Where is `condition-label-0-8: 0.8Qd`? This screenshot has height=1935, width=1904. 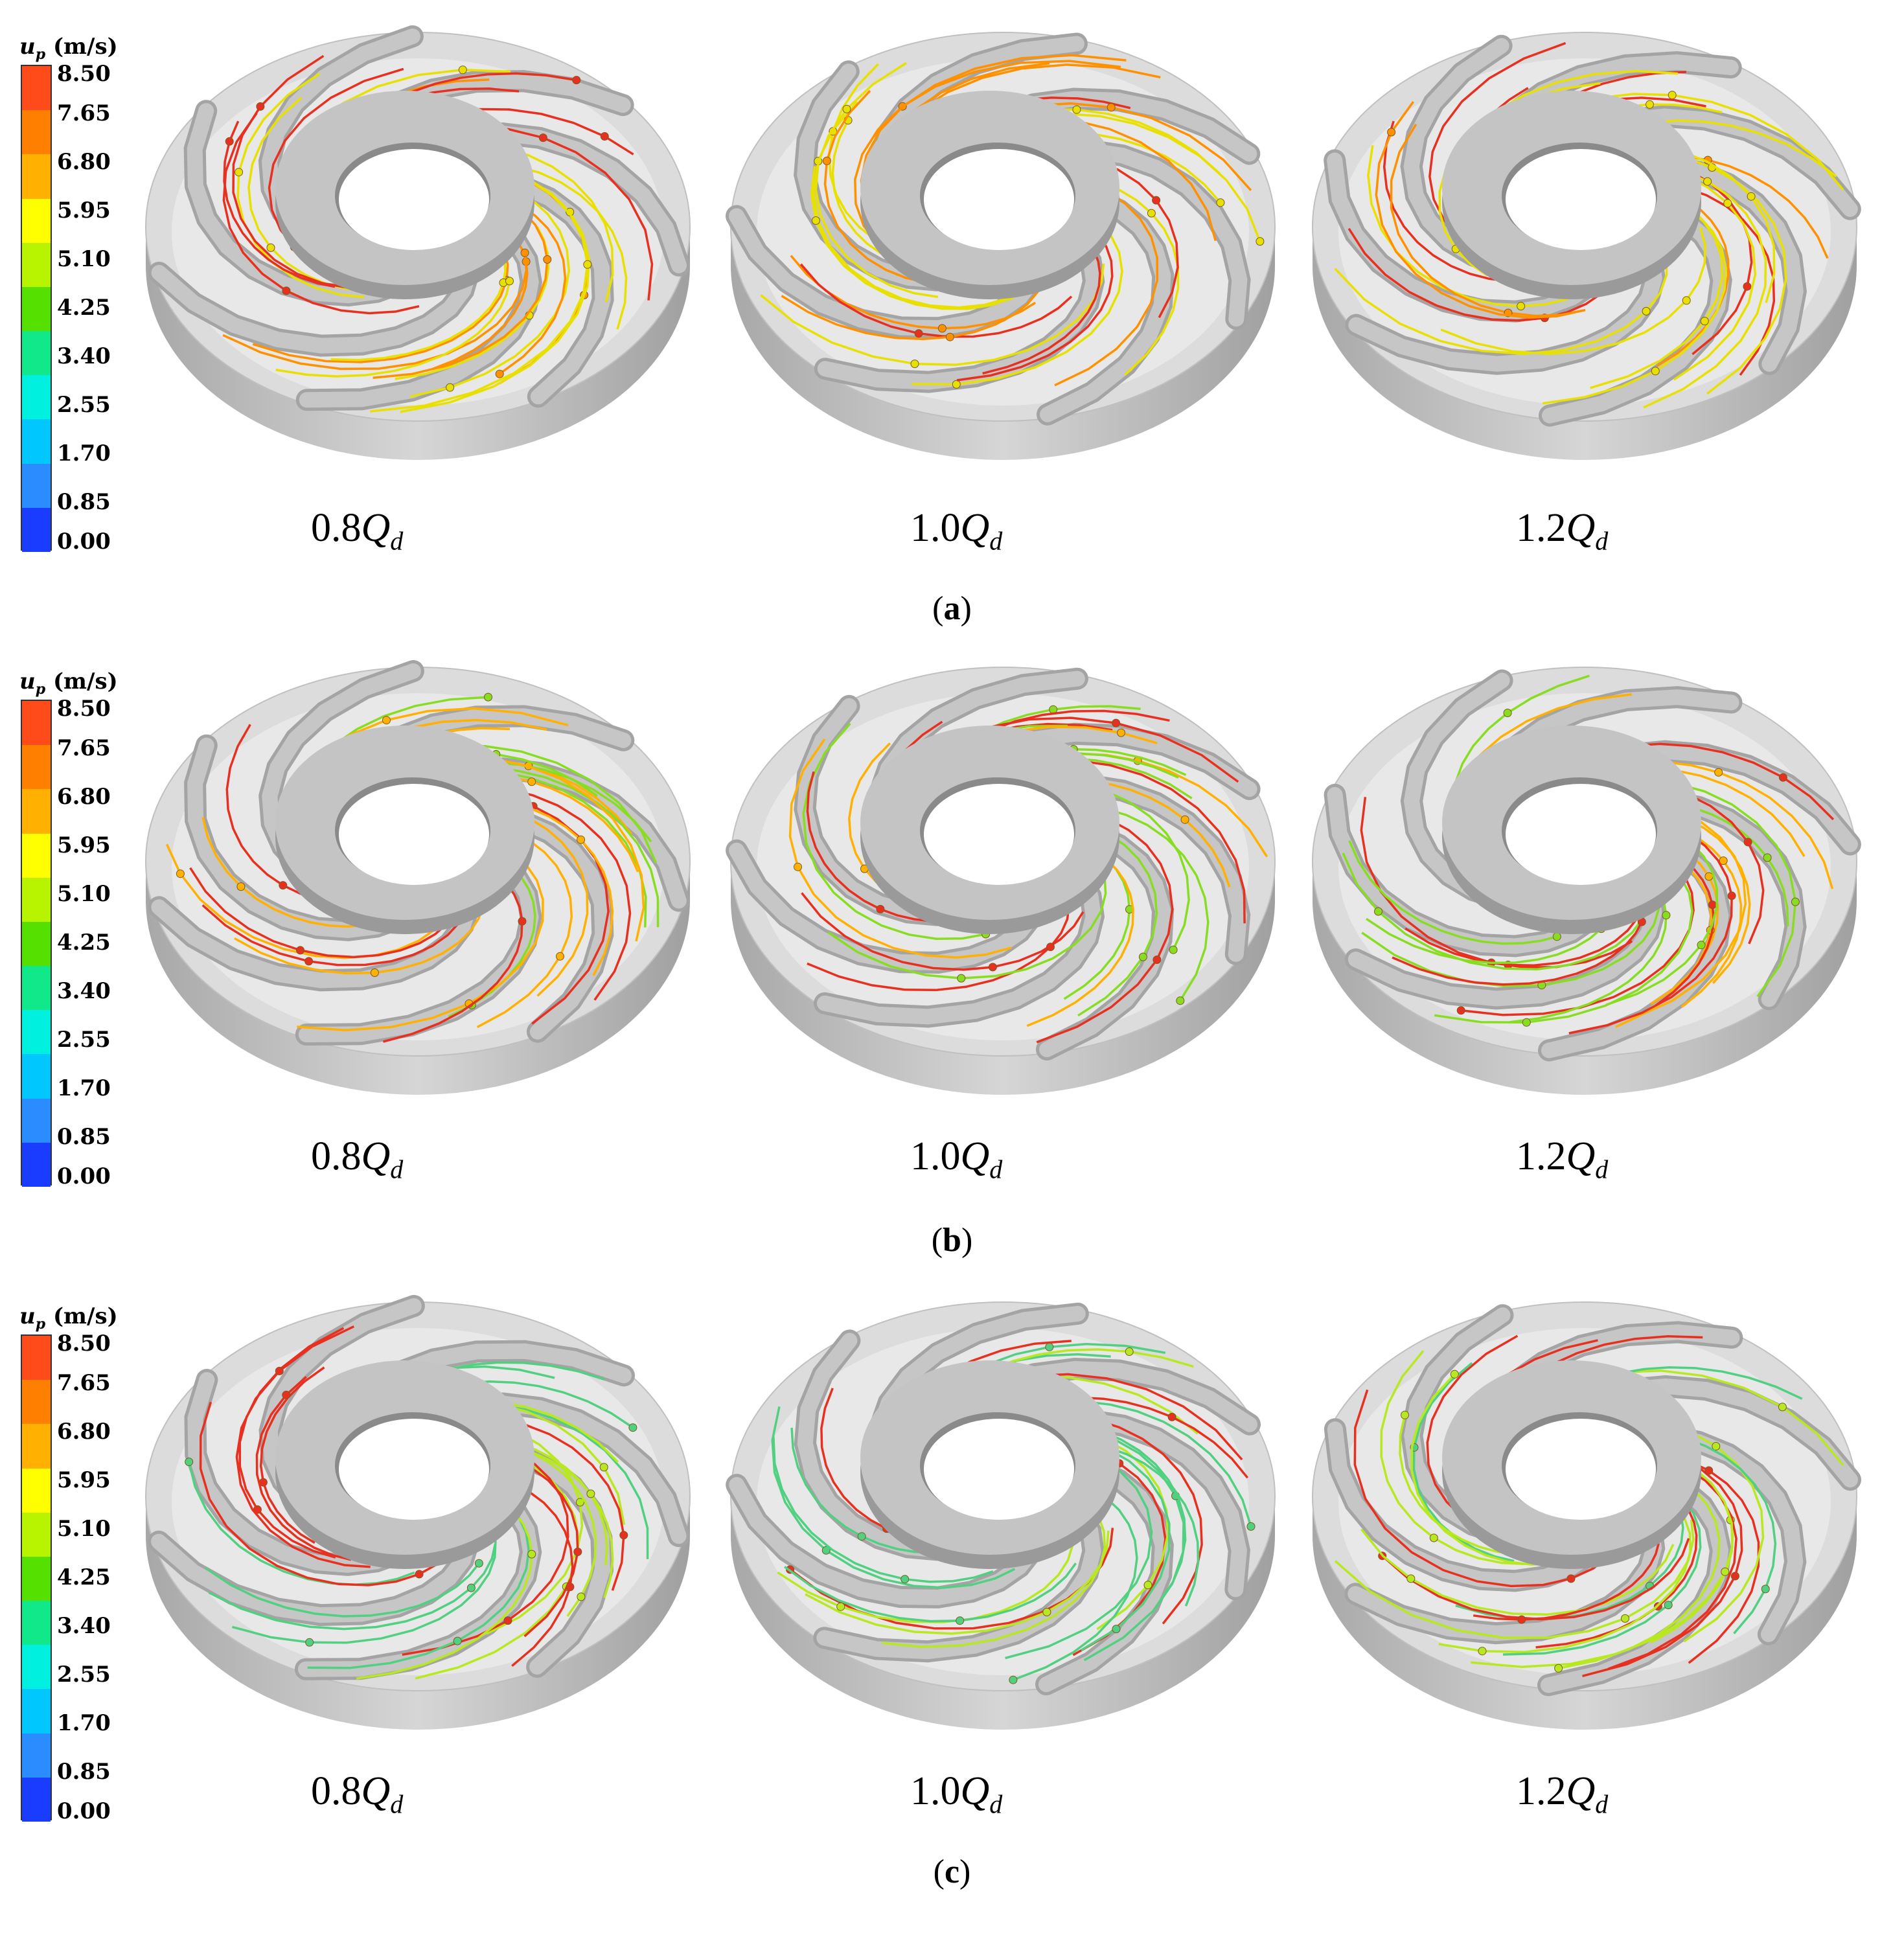 condition-label-0-8: 0.8Qd is located at coordinates (358, 531).